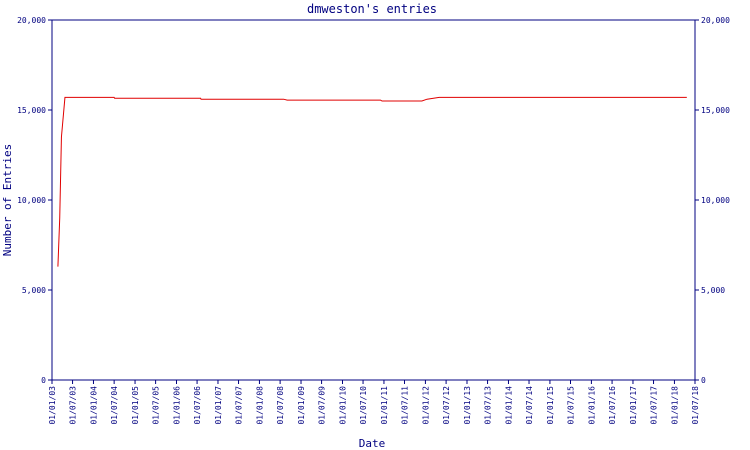  What do you see at coordinates (508, 405) in the screenshot?
I see `x-tick-label: 01/01/14` at bounding box center [508, 405].